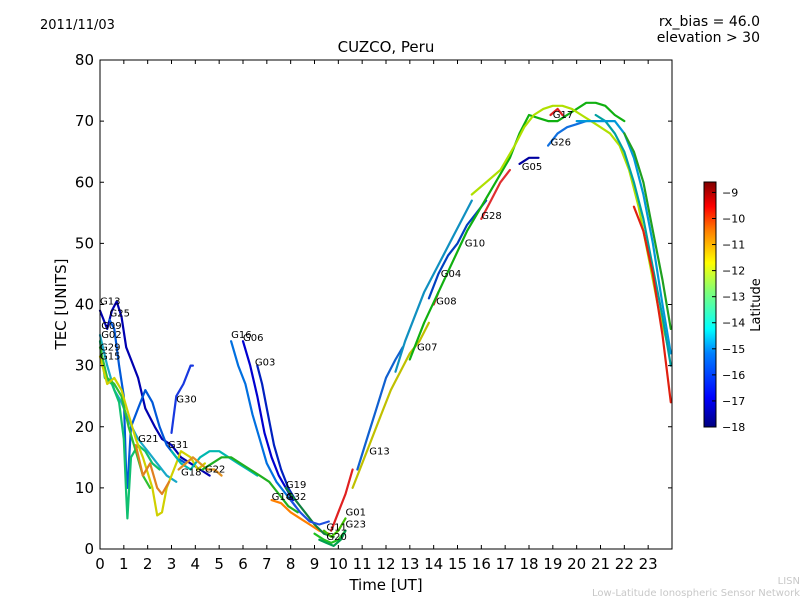 The height and width of the screenshot is (600, 800). What do you see at coordinates (386, 47) in the screenshot?
I see `chart-title: CUZCO, Peru` at bounding box center [386, 47].